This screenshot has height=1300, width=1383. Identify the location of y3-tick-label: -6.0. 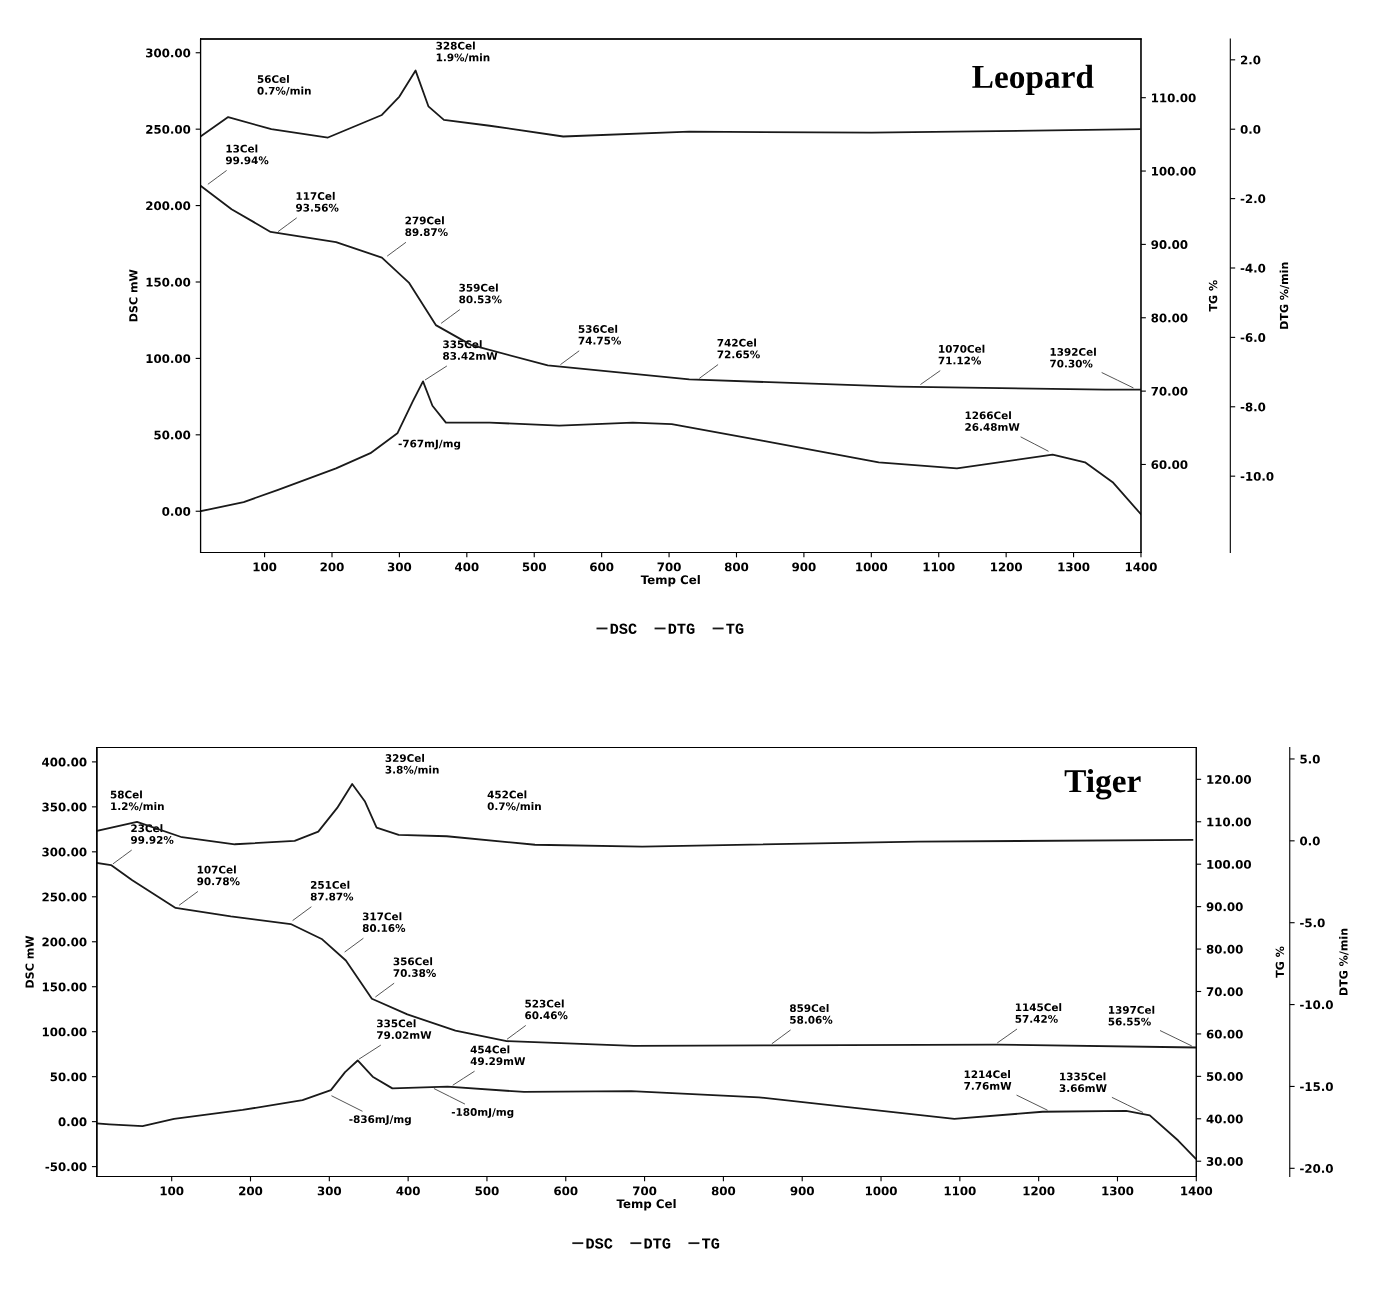
(1253, 338).